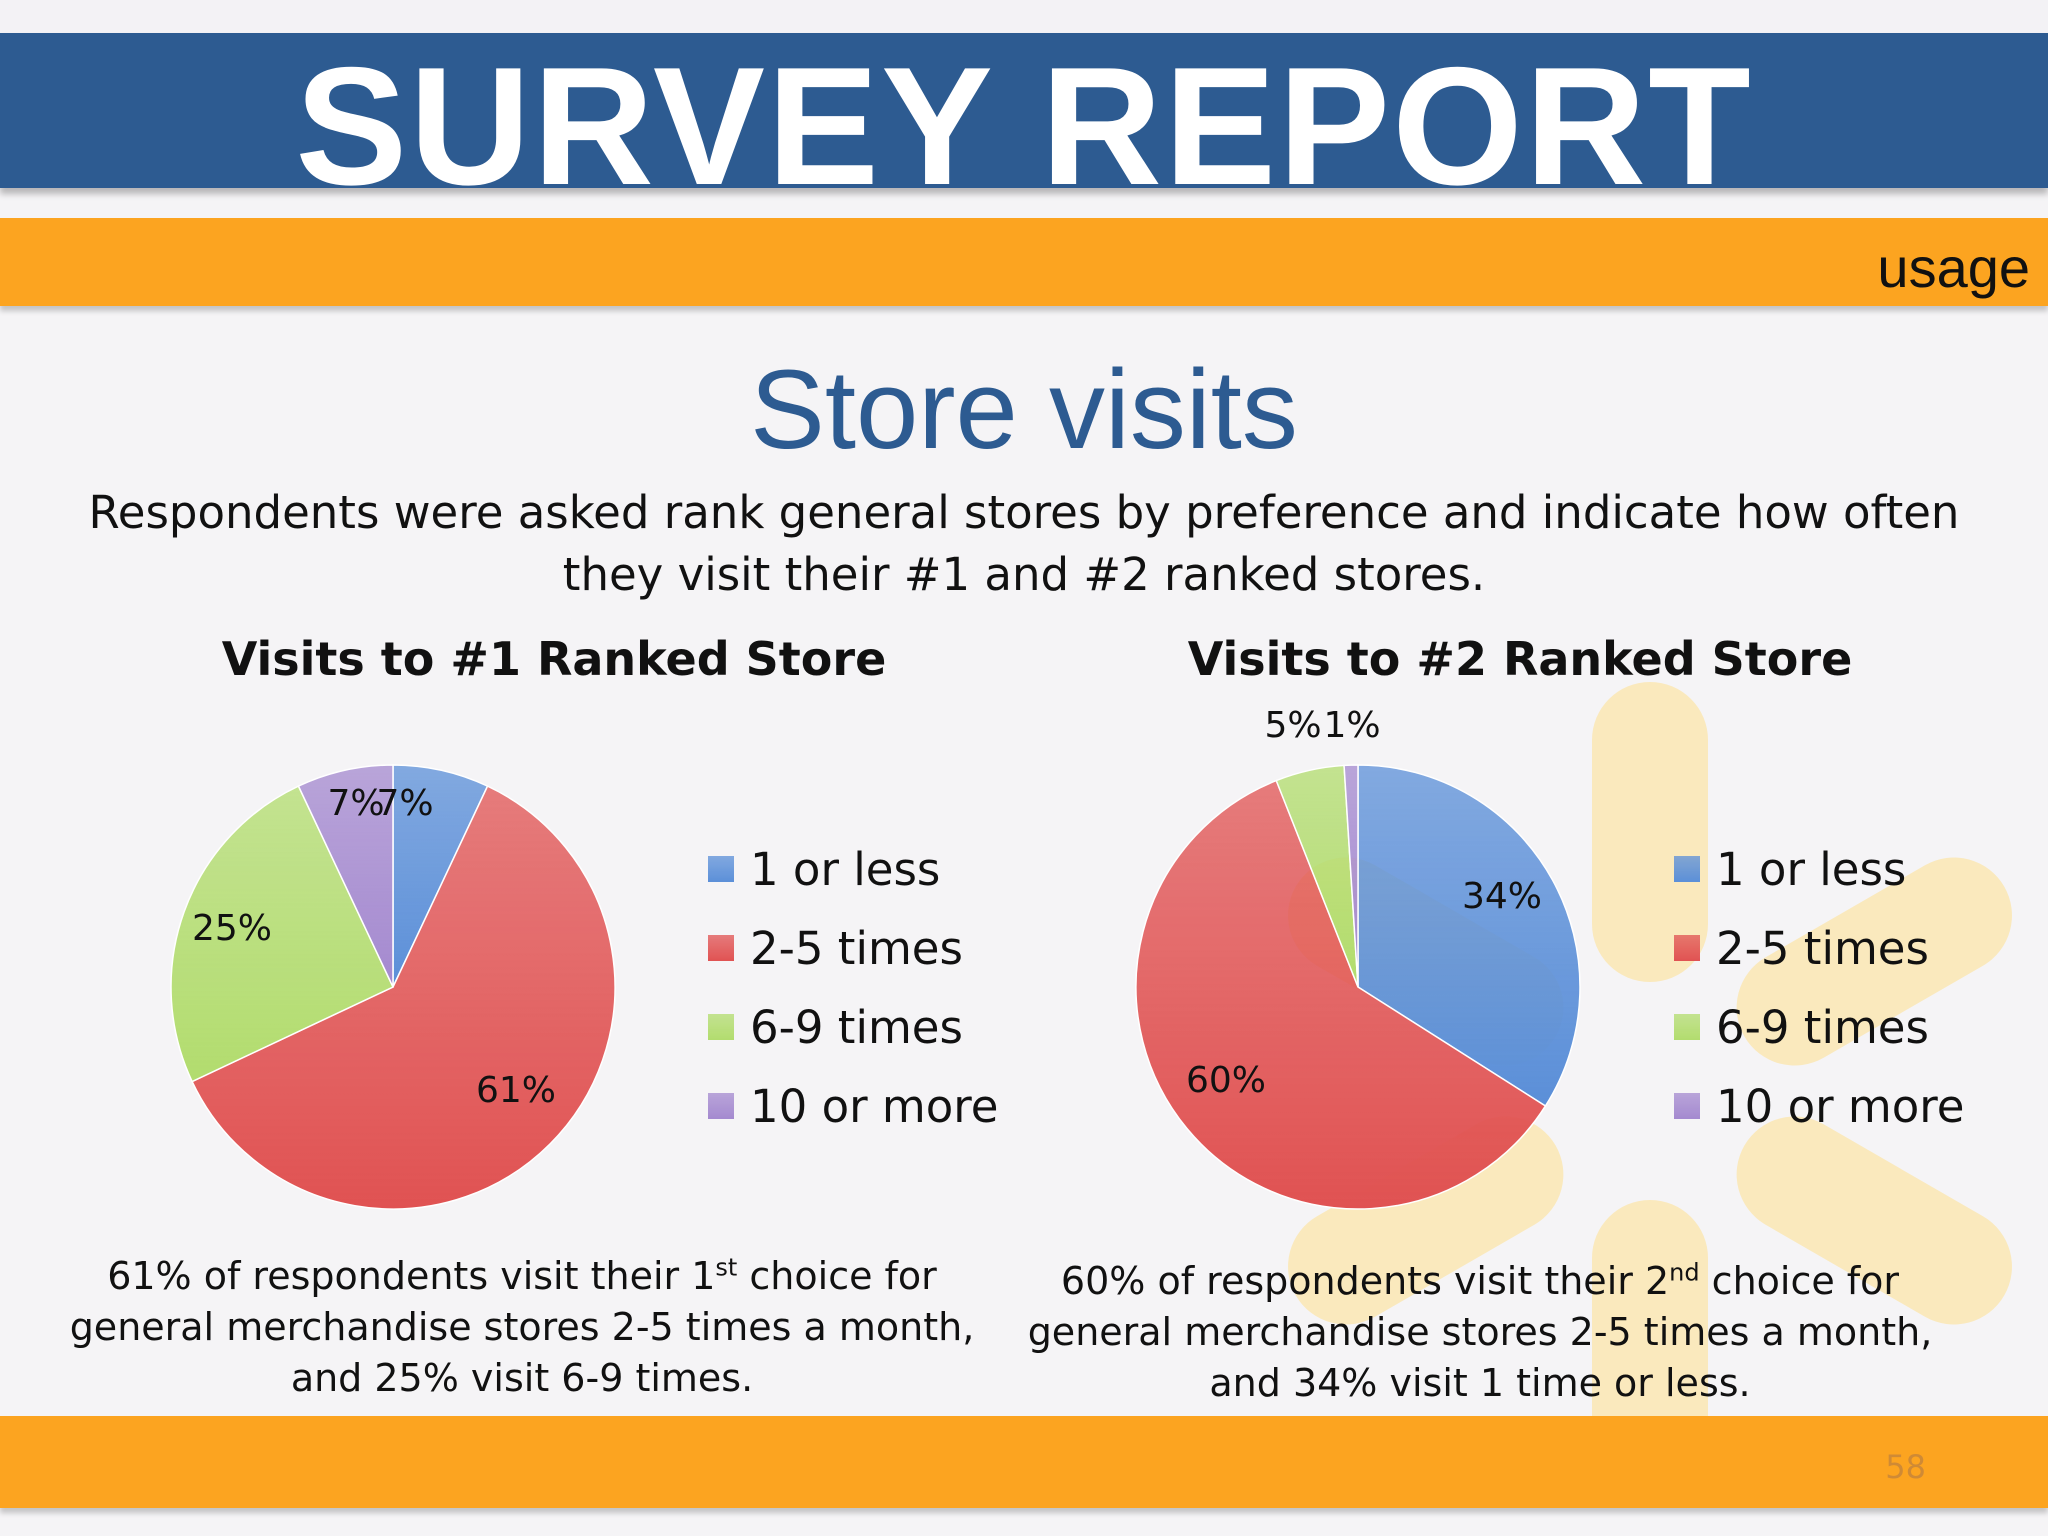  What do you see at coordinates (232, 928) in the screenshot?
I see `chart-1-label-6-9-times: 25%` at bounding box center [232, 928].